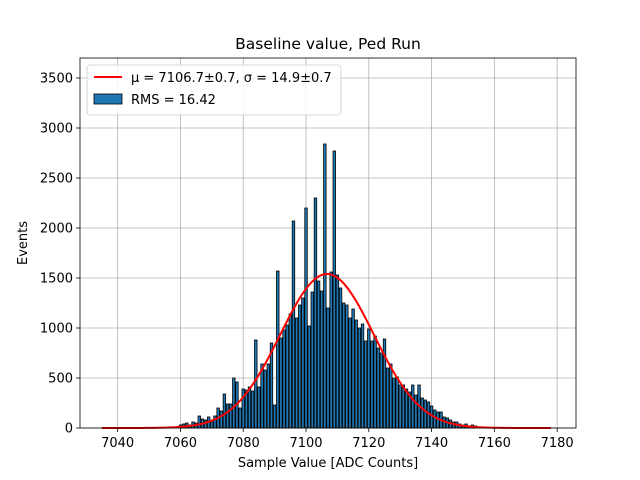  I want to click on x-tick-label: 7060, so click(180, 443).